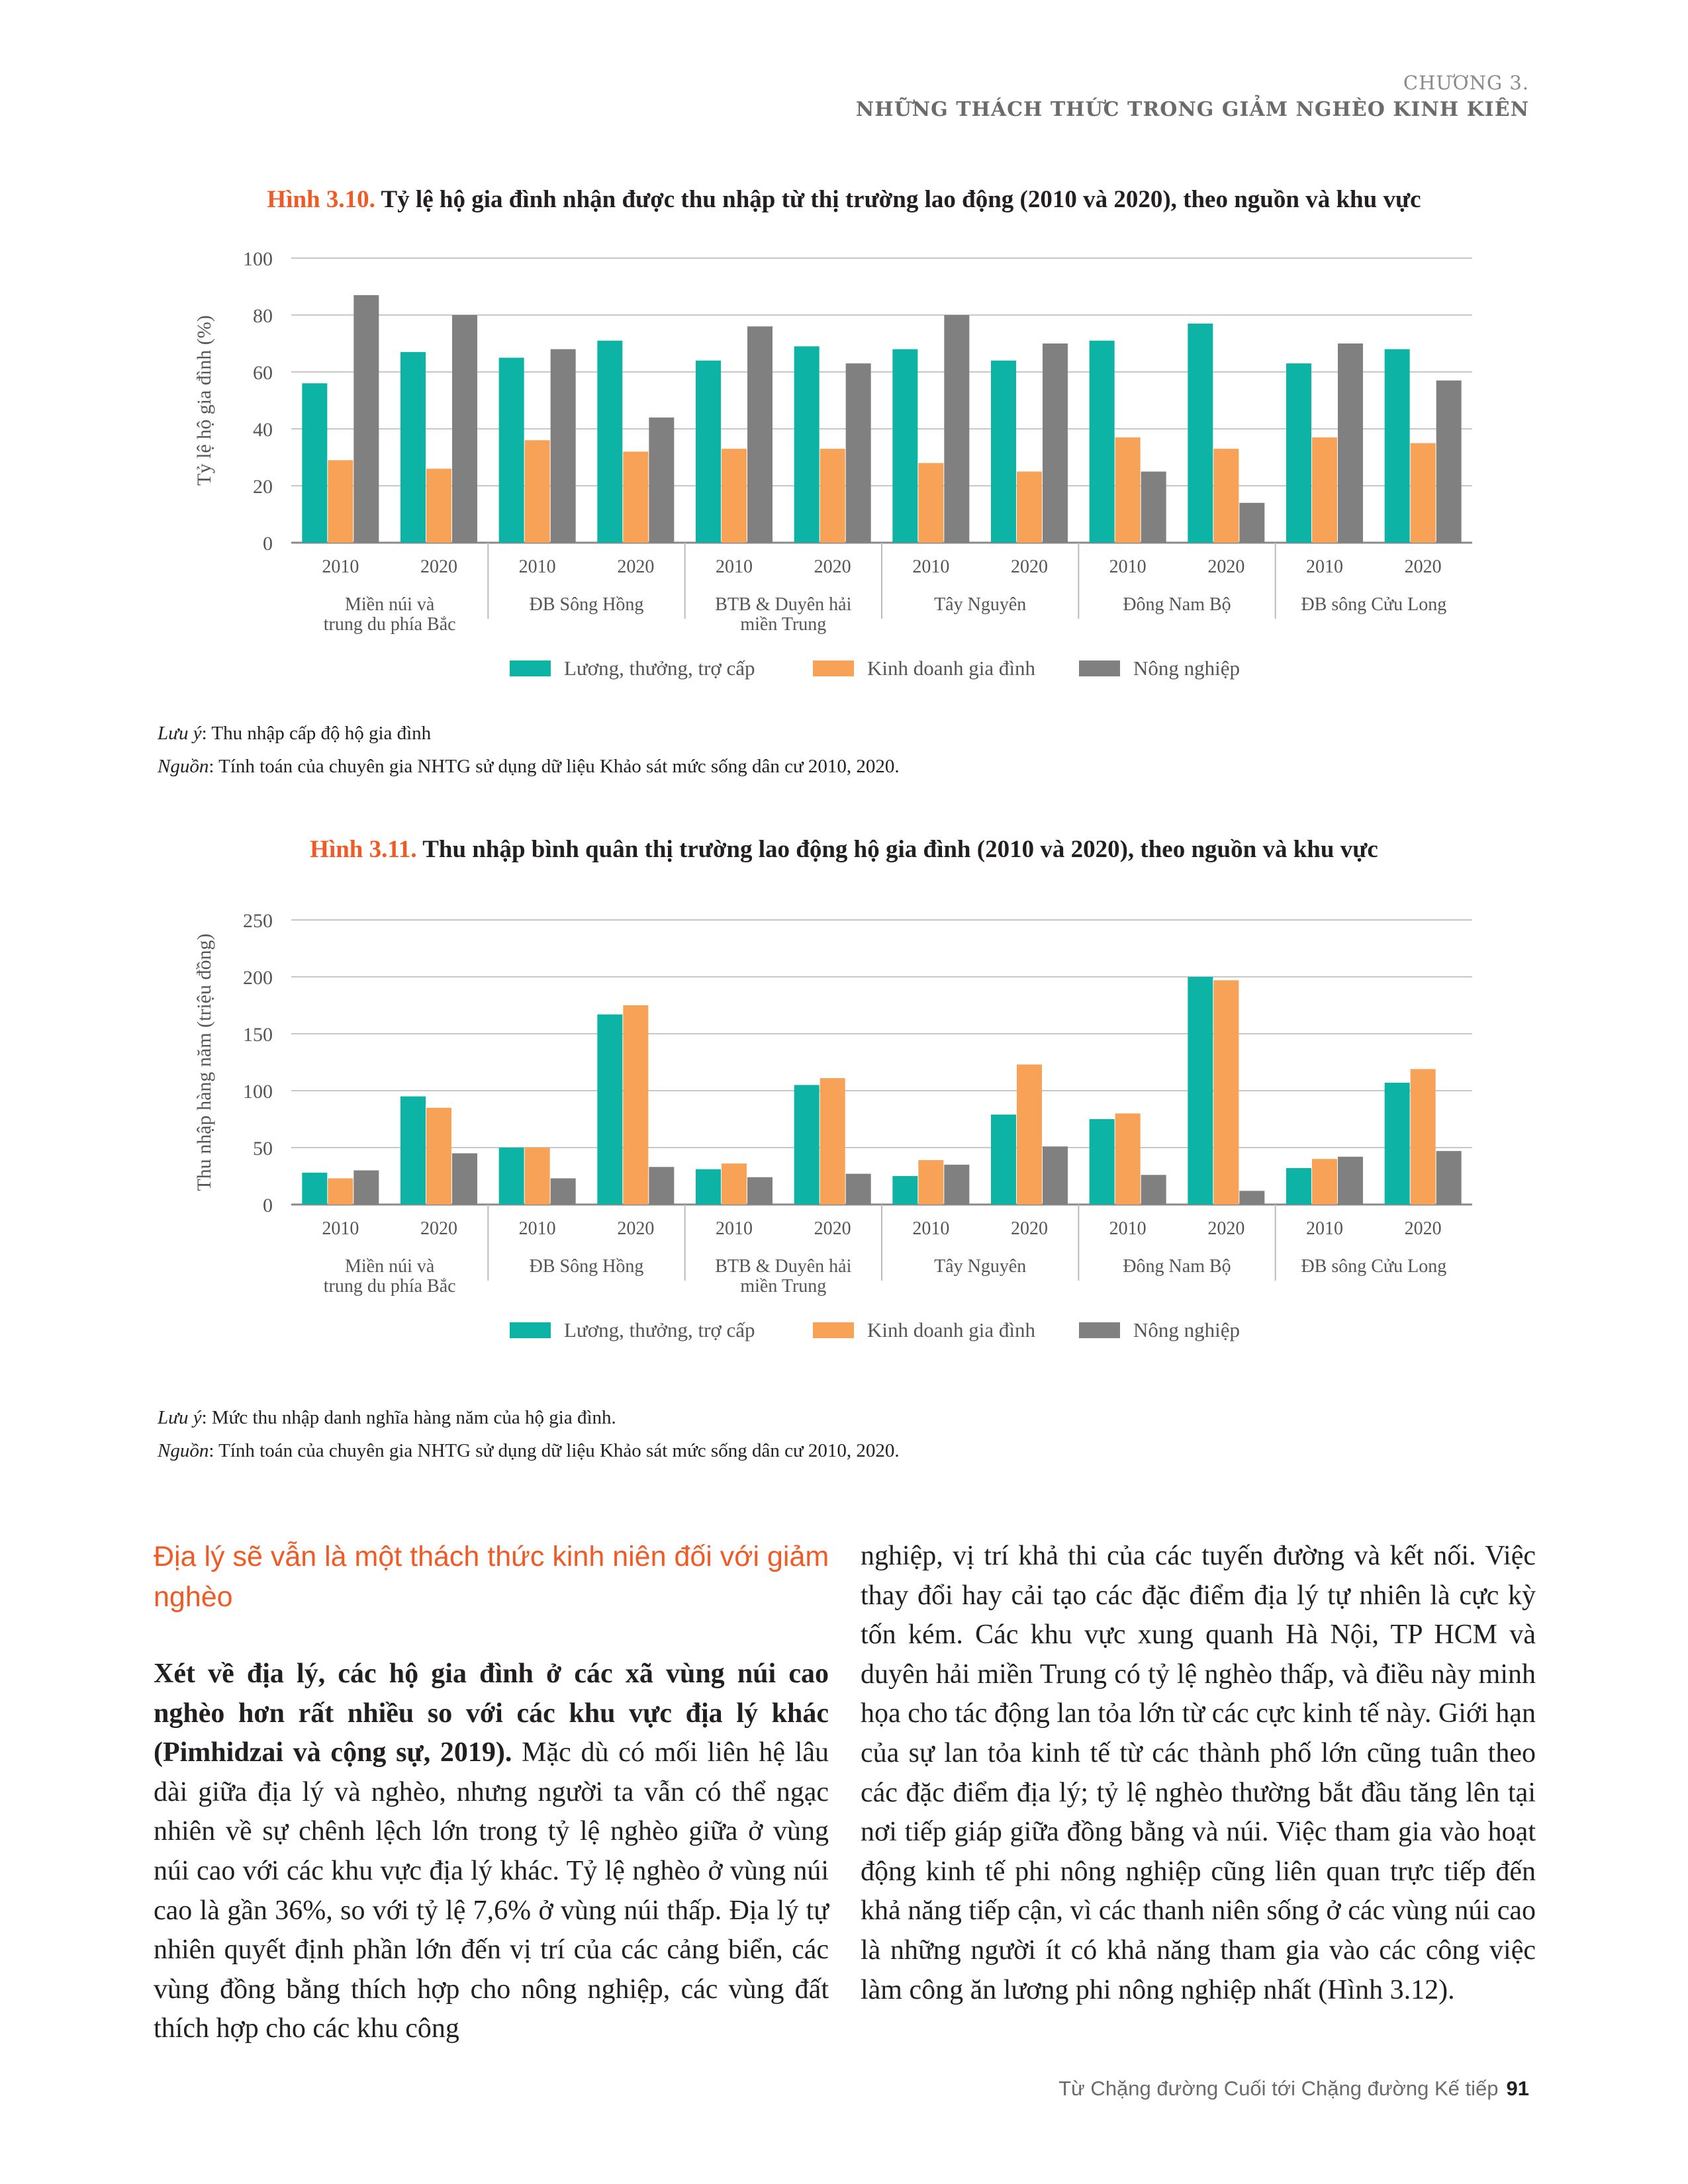 This screenshot has height=2184, width=1688. I want to click on region-label: BTB & Duyên hải, so click(783, 604).